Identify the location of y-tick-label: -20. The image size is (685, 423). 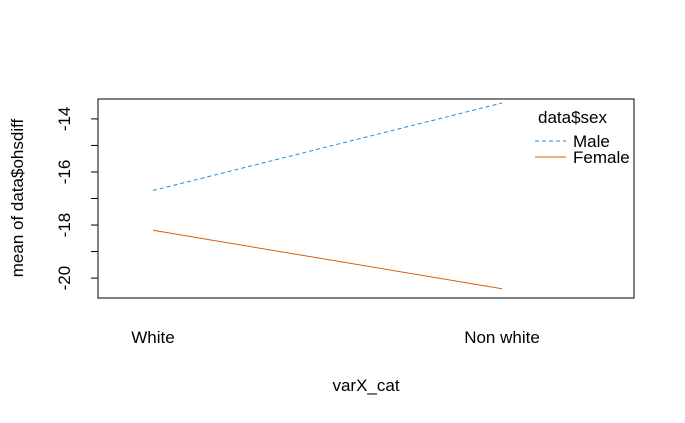
(64, 278).